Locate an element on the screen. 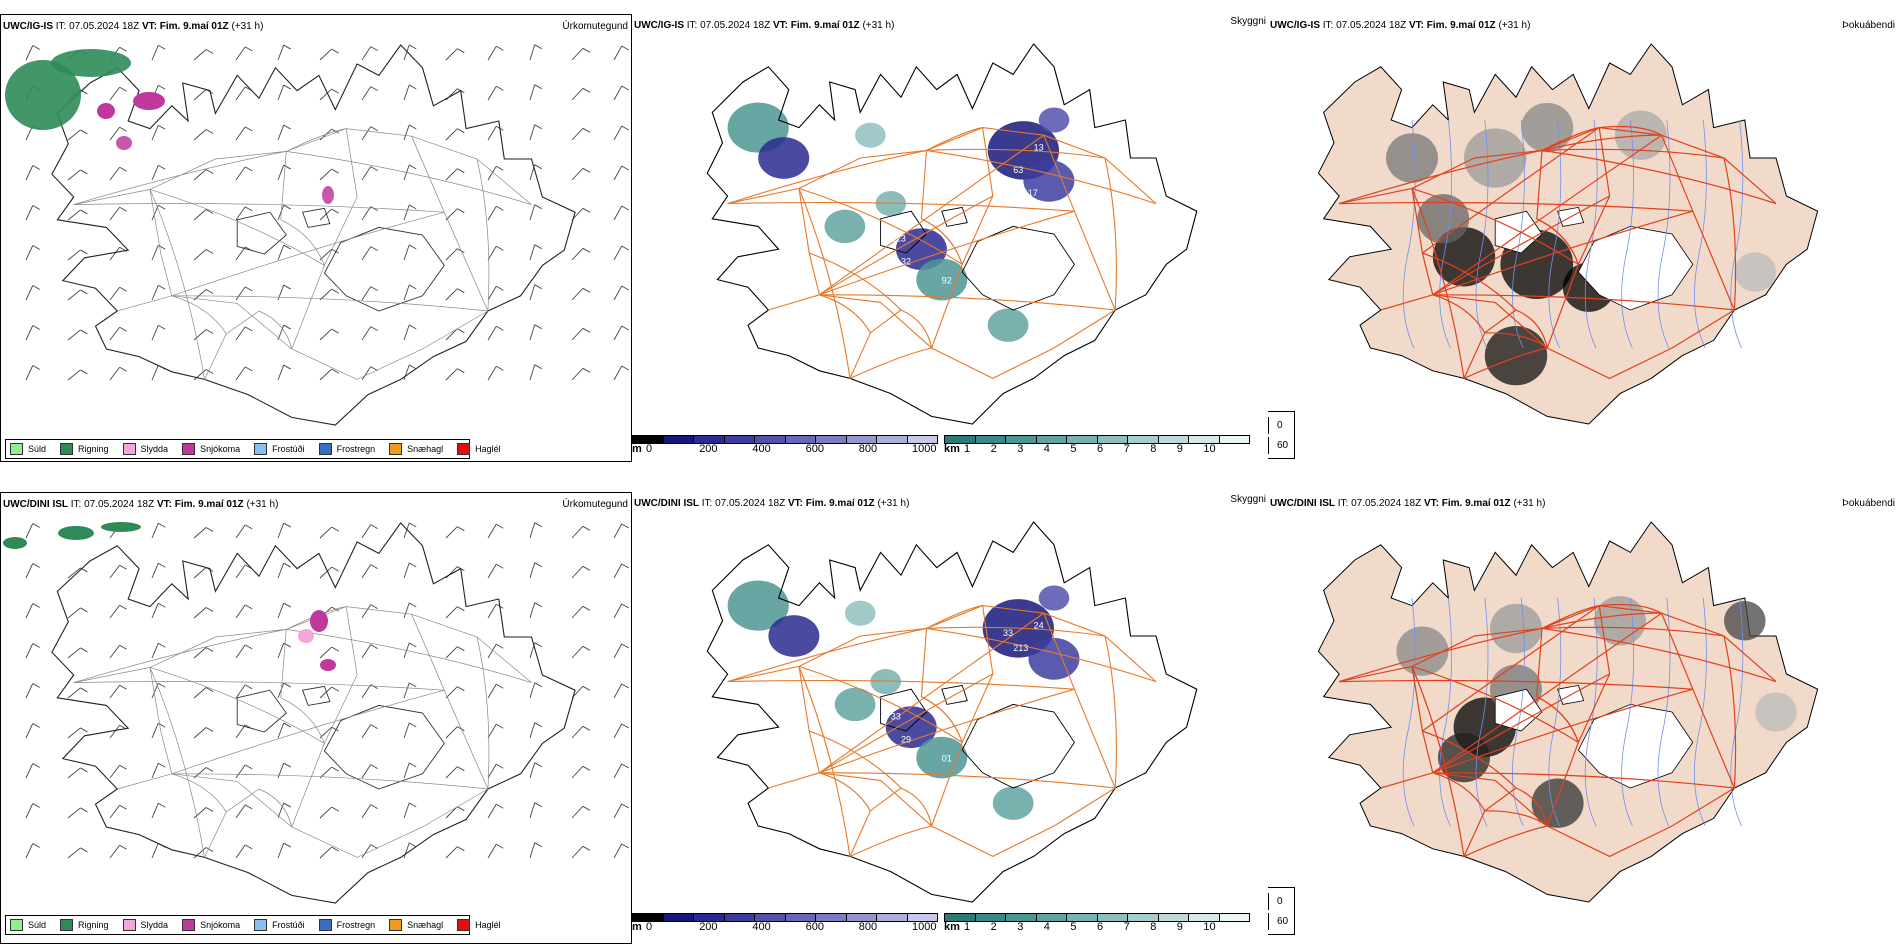  legend-item: Snæhagl is located at coordinates (416, 925).